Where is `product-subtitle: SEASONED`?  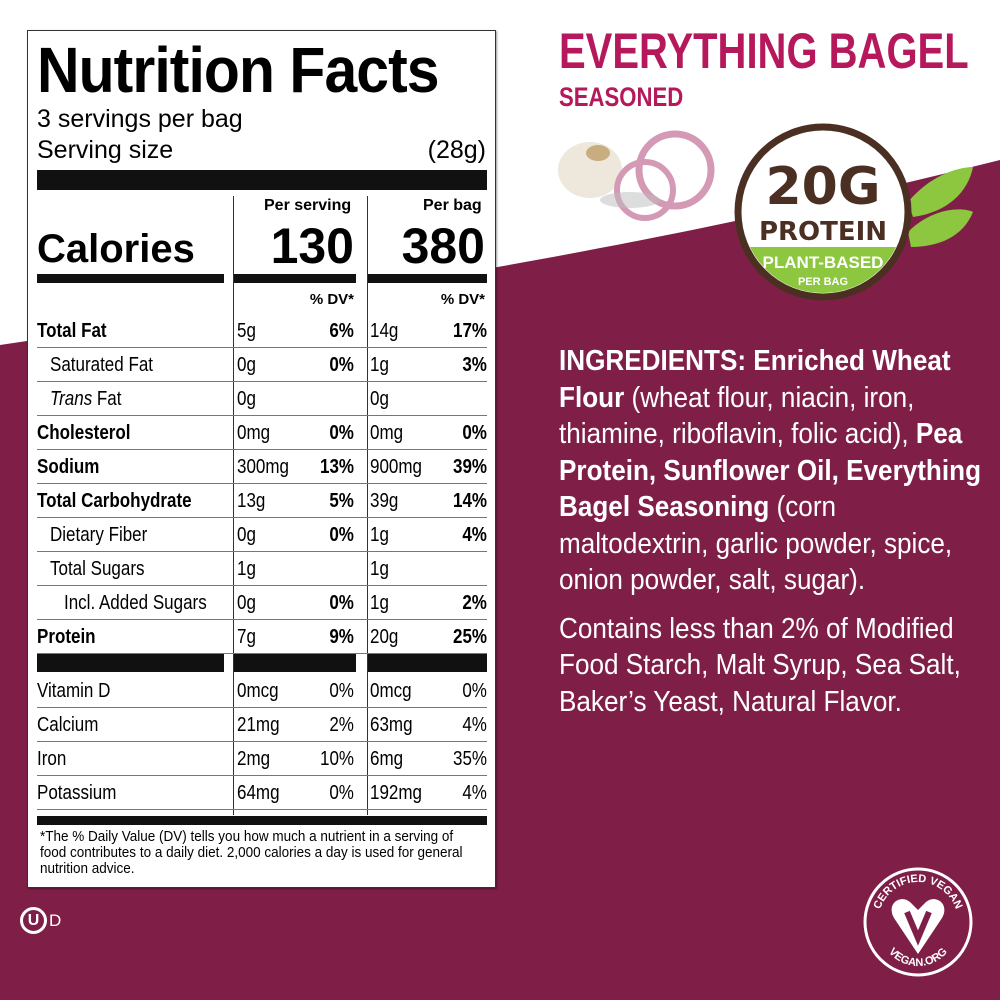
product-subtitle: SEASONED is located at coordinates (621, 97).